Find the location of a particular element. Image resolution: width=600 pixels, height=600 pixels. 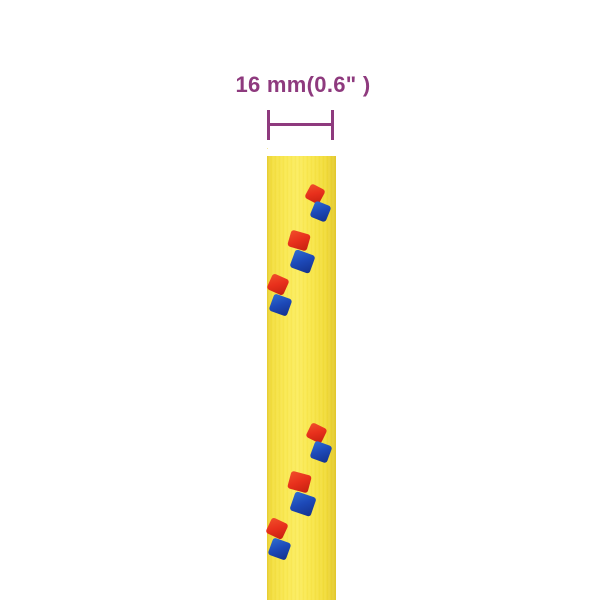

width-dimension-line is located at coordinates (300, 125).